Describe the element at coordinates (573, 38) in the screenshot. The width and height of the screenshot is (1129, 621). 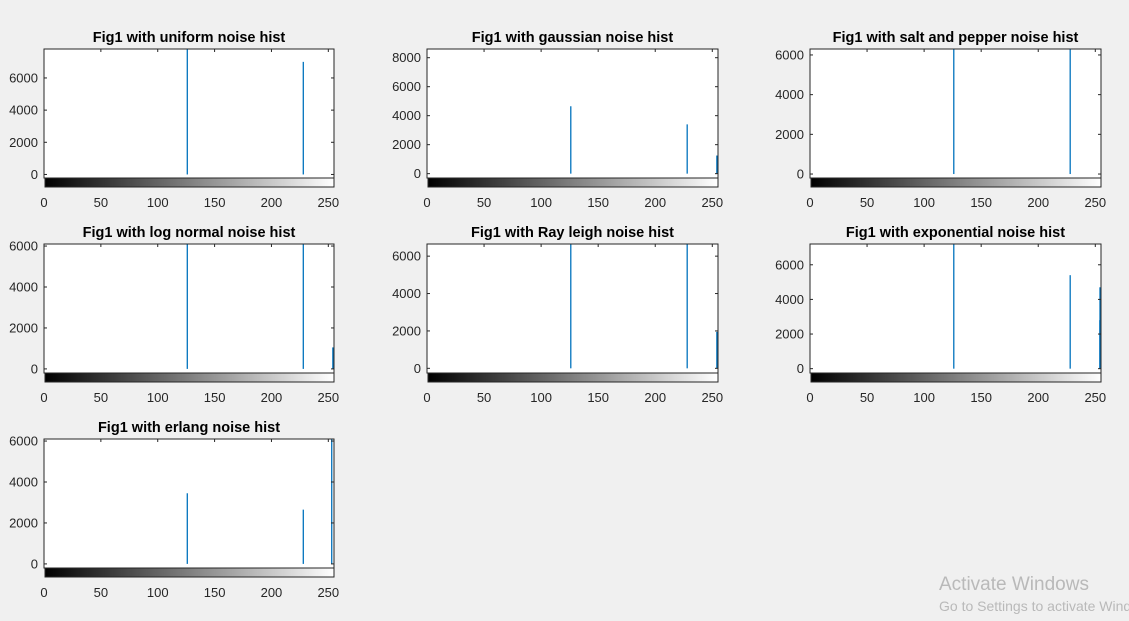
I see `chart-title: Fig1 with gaussian noise hist` at that location.